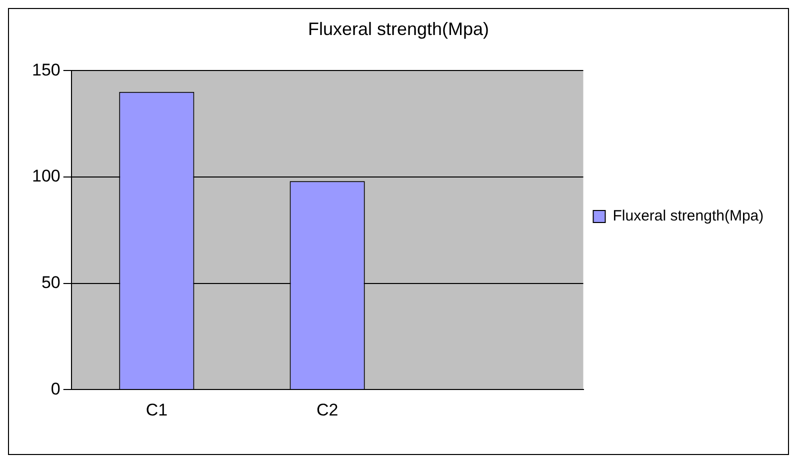  What do you see at coordinates (55, 388) in the screenshot?
I see `y-tick-label: 0` at bounding box center [55, 388].